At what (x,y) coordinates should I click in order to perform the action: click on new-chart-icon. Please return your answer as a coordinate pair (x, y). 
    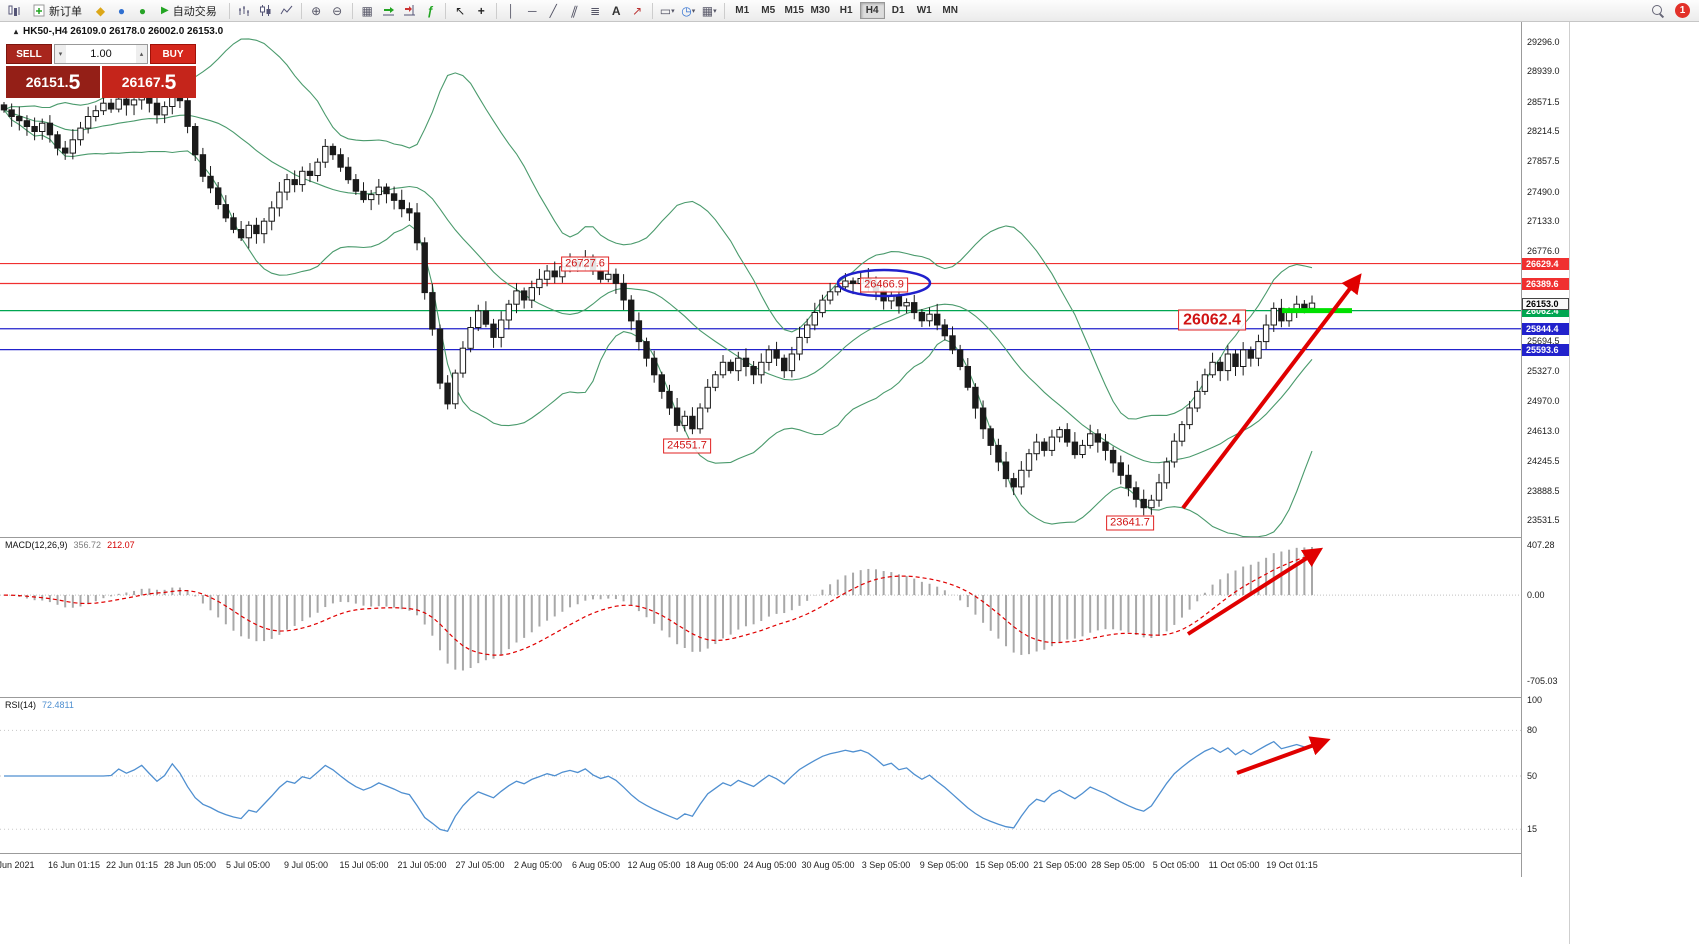
    Looking at the image, I should click on (14, 11).